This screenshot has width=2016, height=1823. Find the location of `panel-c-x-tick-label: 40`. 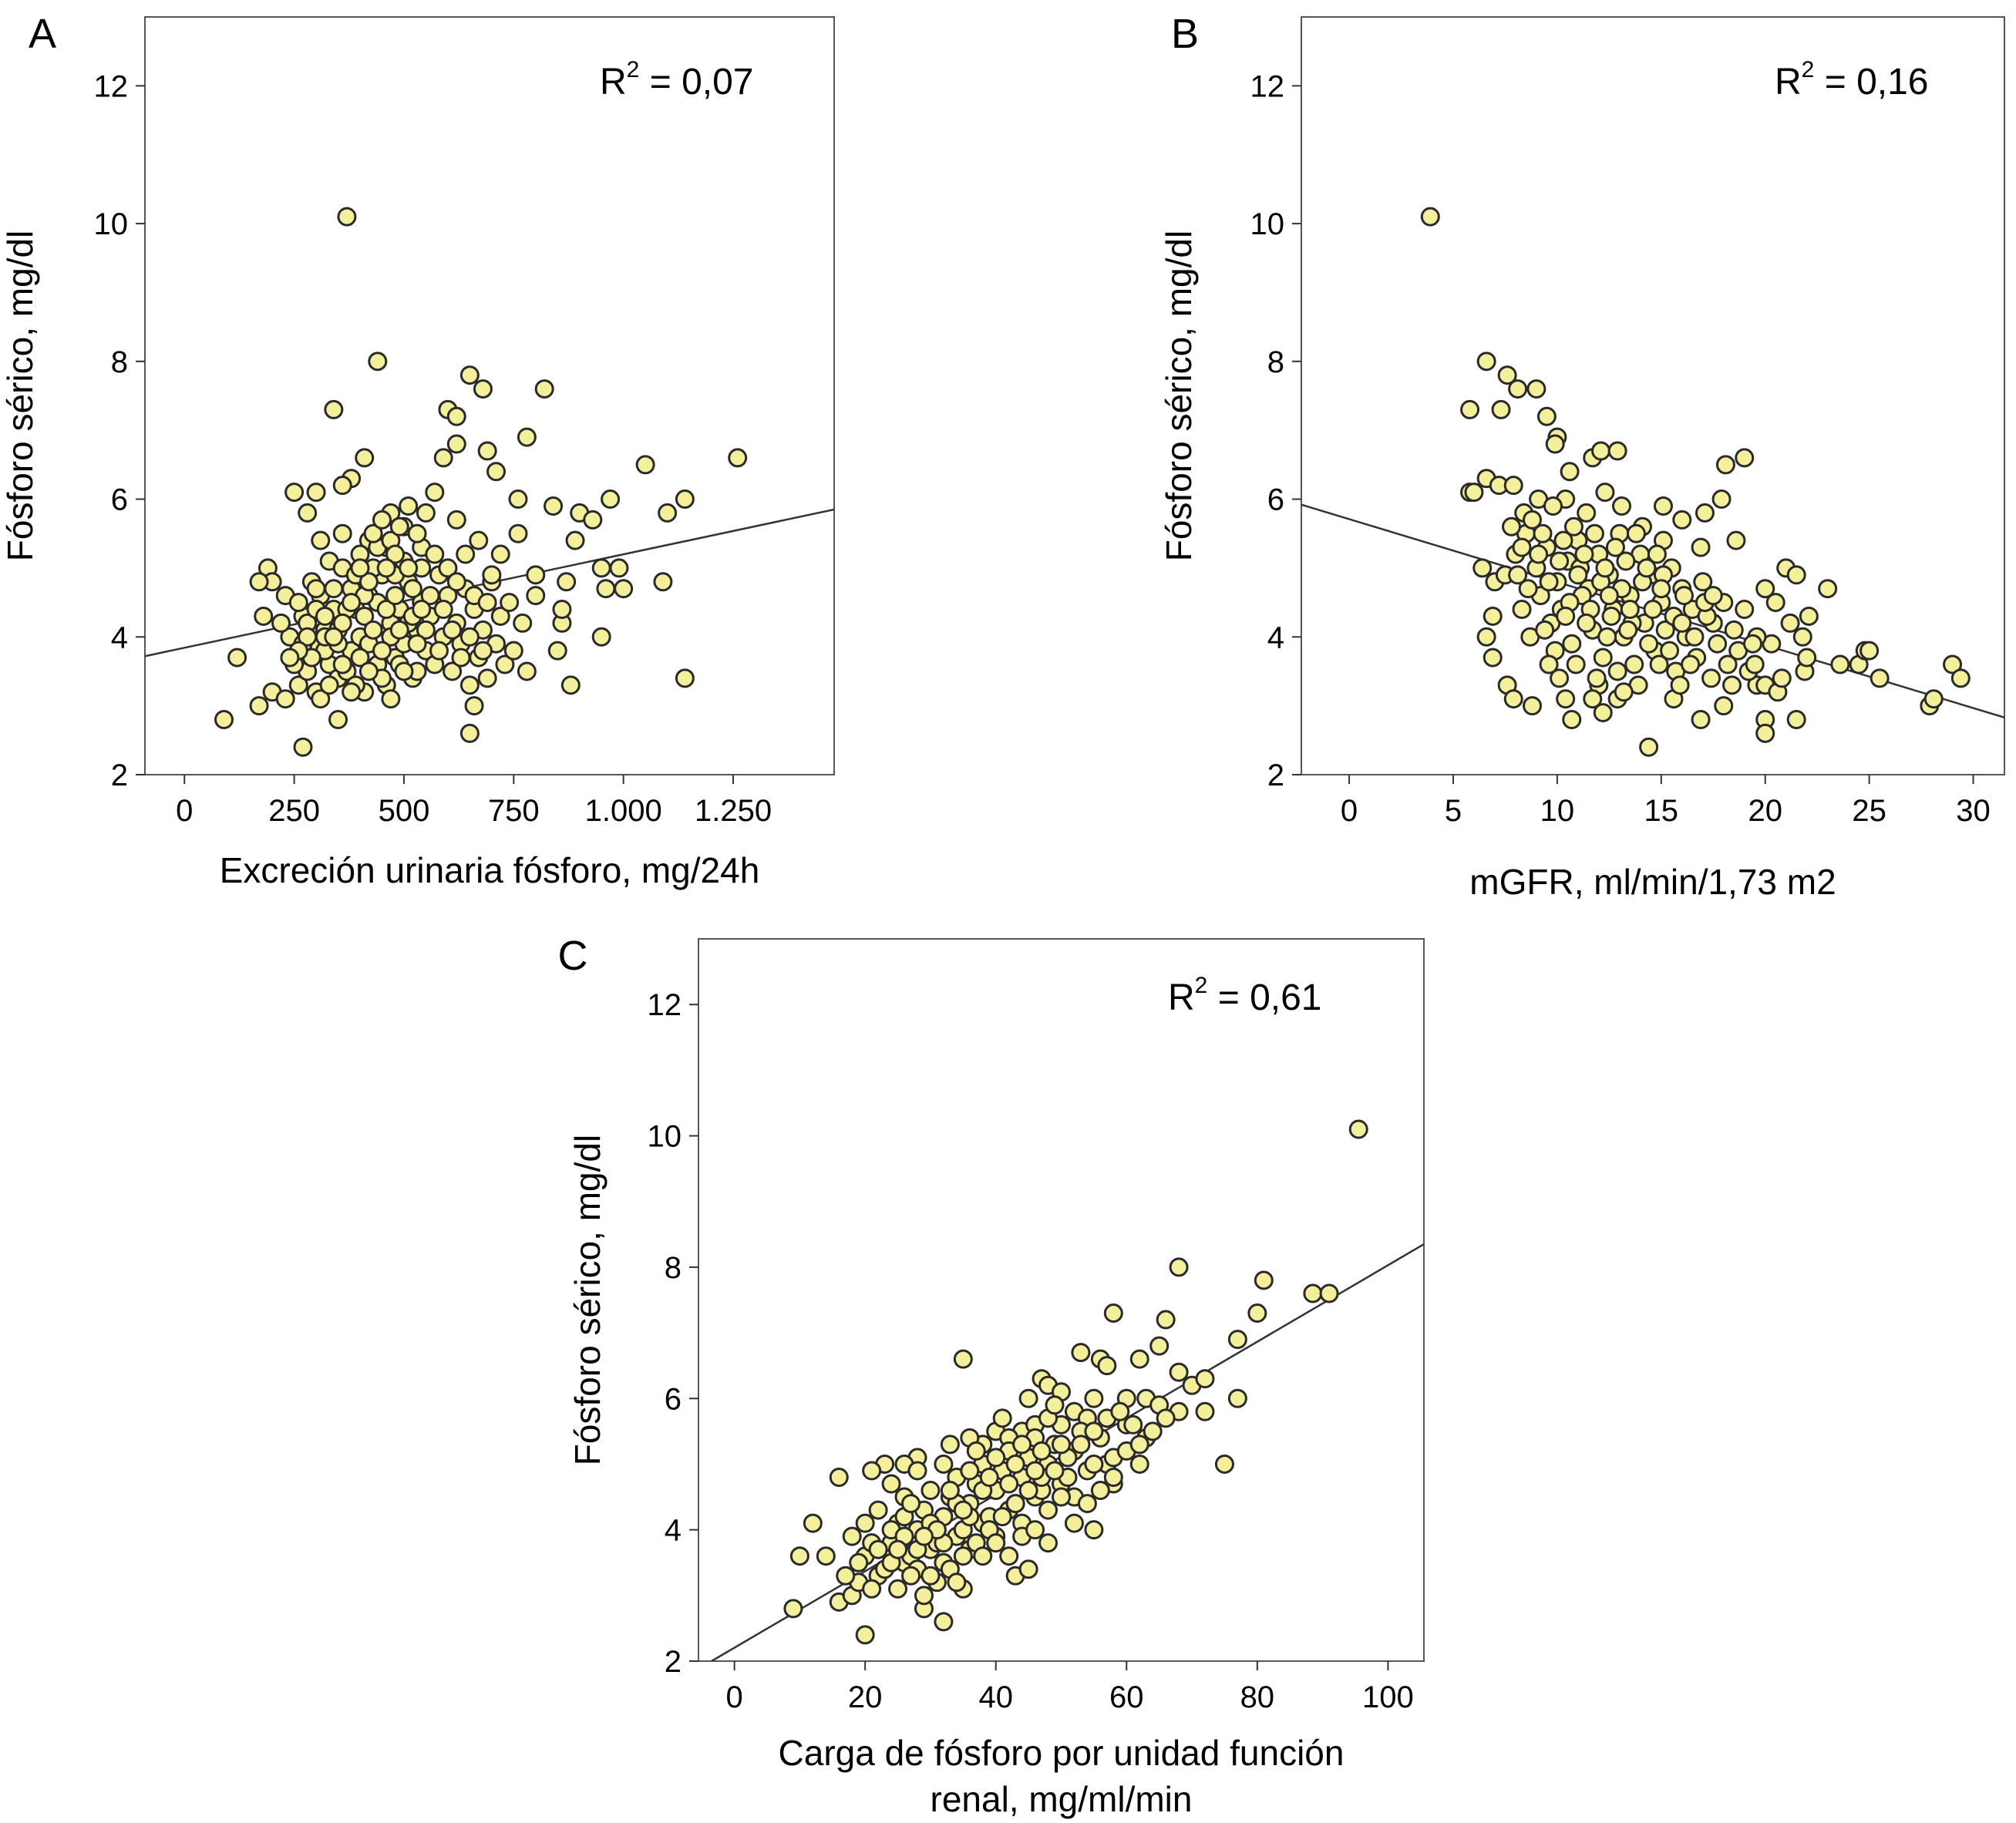

panel-c-x-tick-label: 40 is located at coordinates (995, 1697).